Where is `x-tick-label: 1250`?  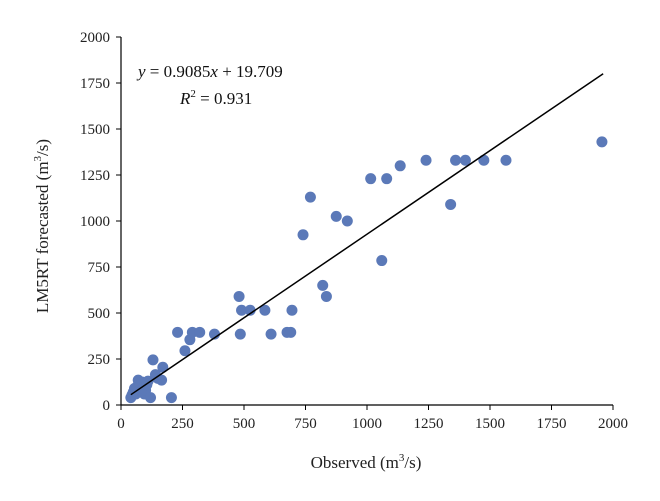
x-tick-label: 1250 is located at coordinates (429, 424).